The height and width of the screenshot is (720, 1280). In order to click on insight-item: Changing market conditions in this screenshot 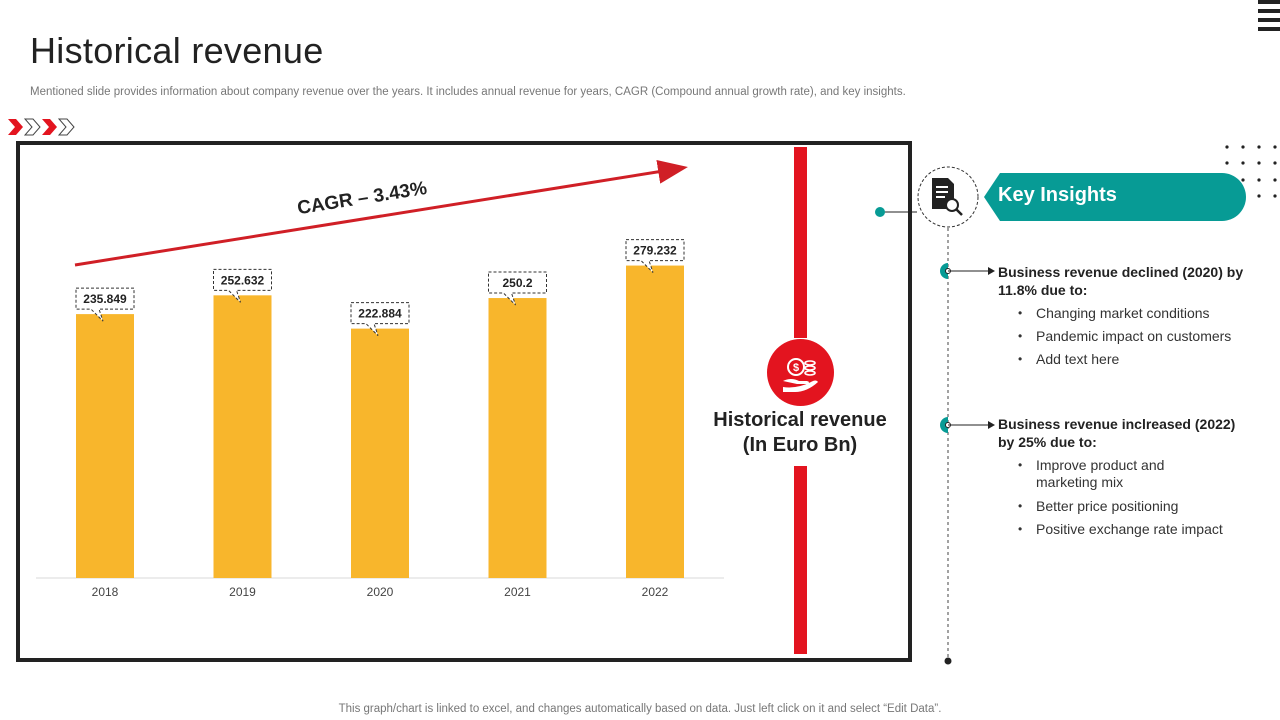, I will do `click(1133, 313)`.